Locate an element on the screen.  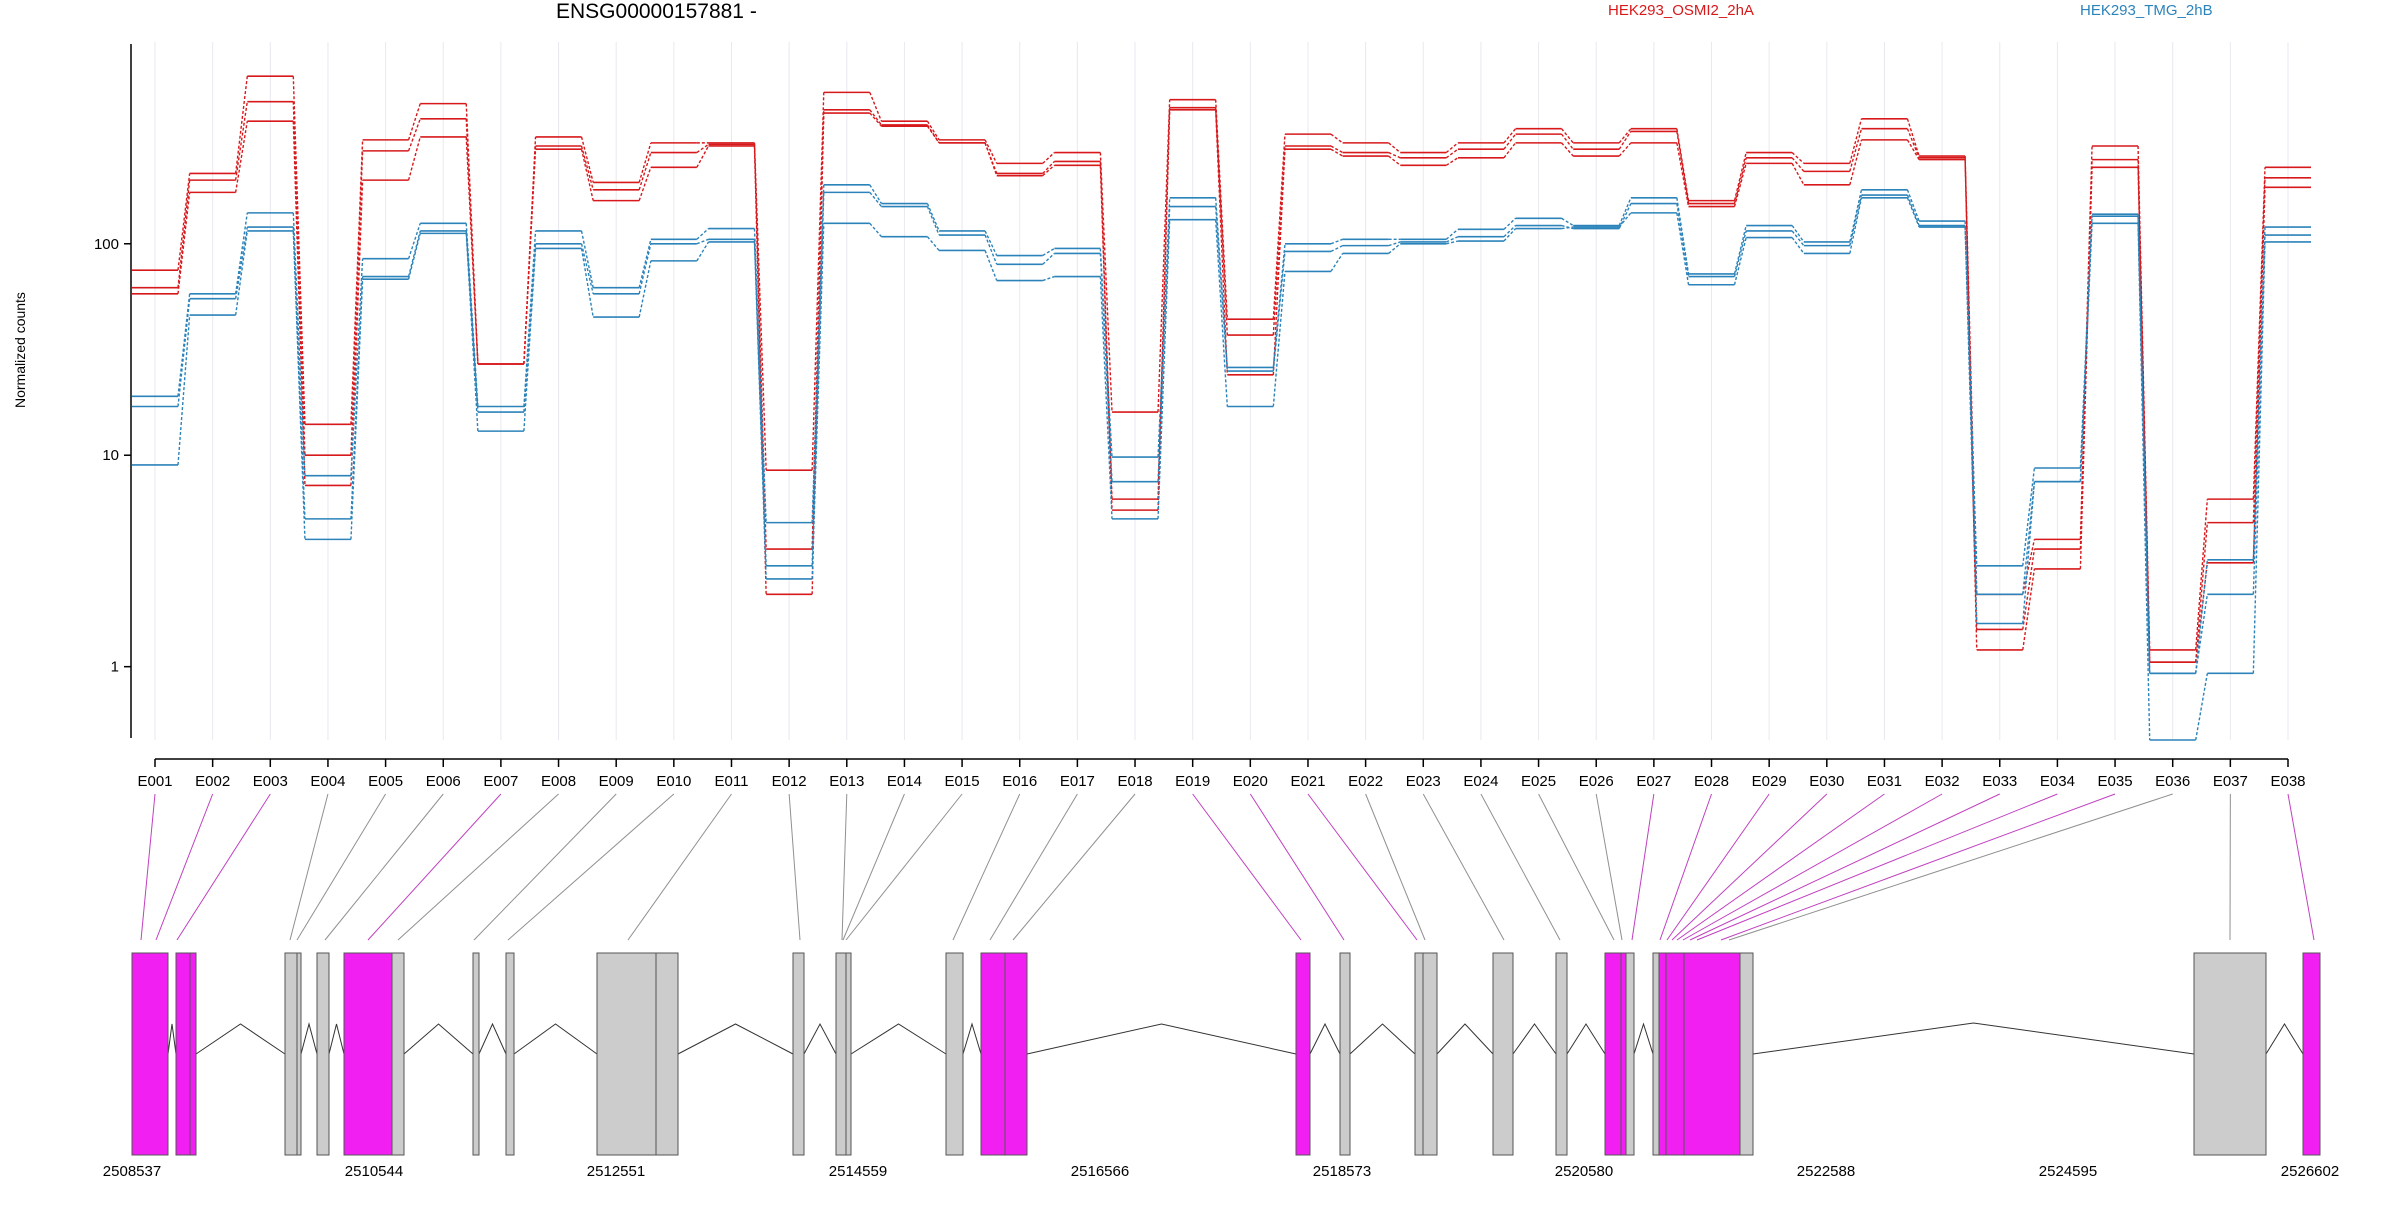
x-tick-label-E004: E004 is located at coordinates (327, 781).